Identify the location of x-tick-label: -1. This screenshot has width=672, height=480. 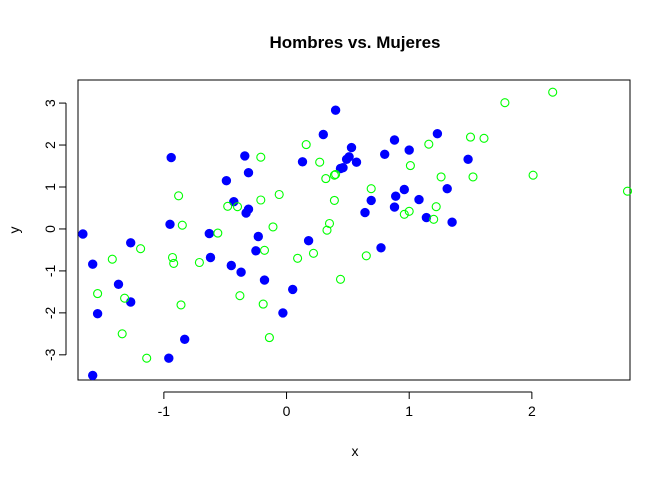
(164, 411).